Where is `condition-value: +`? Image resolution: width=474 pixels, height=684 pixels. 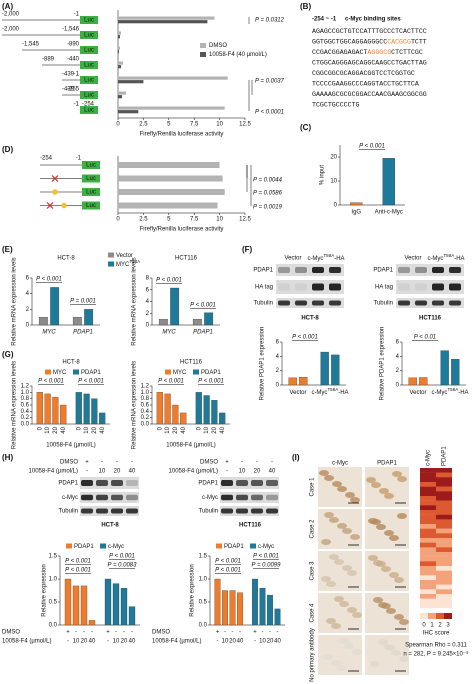
condition-value: + is located at coordinates (68, 633).